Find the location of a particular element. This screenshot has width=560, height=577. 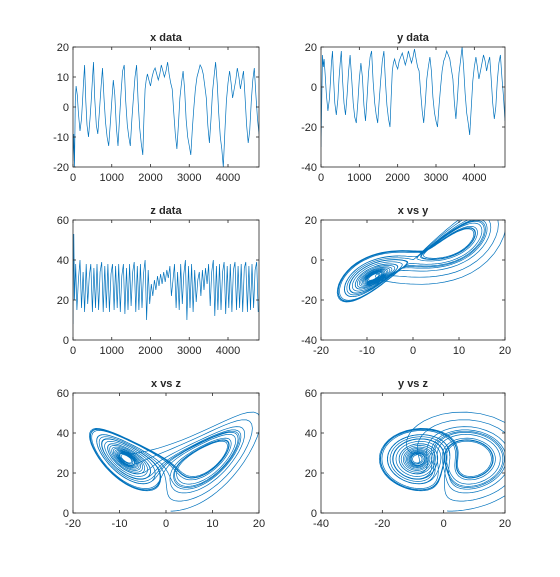

y-tick-label: 10 is located at coordinates (63, 78).